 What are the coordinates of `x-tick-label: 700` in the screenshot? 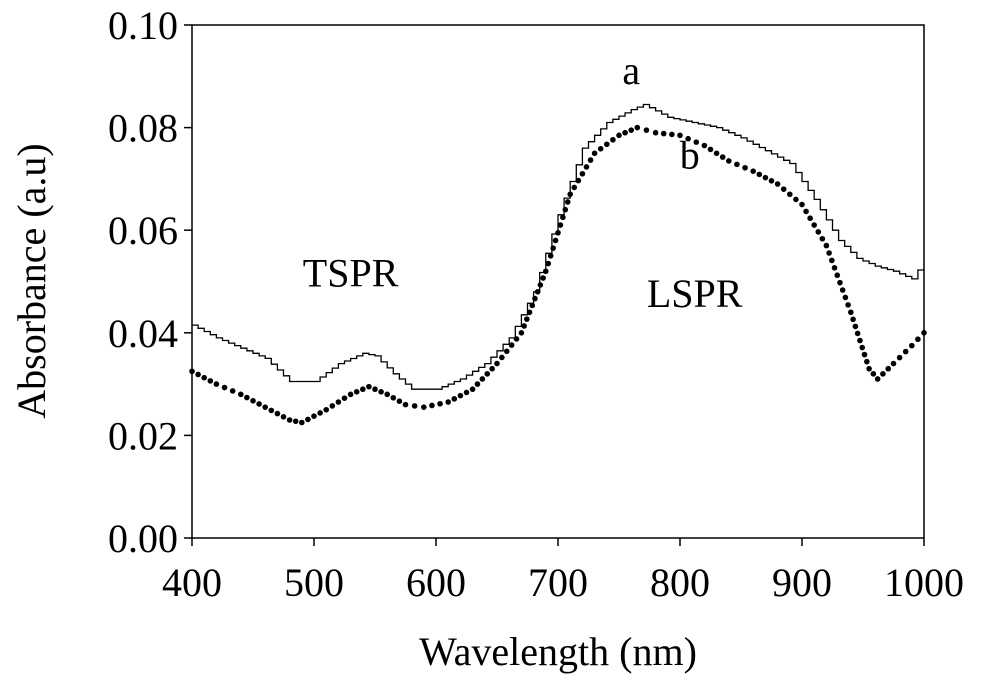 It's located at (558, 582).